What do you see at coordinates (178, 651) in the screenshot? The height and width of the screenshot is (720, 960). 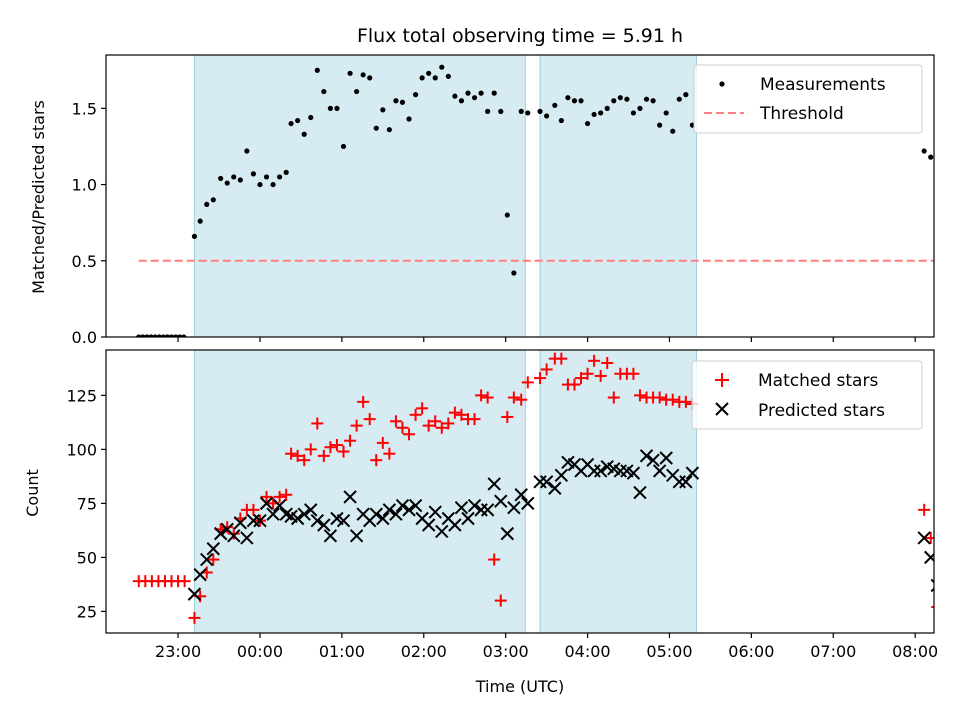 I see `bottom-x-tick-label: 23:00` at bounding box center [178, 651].